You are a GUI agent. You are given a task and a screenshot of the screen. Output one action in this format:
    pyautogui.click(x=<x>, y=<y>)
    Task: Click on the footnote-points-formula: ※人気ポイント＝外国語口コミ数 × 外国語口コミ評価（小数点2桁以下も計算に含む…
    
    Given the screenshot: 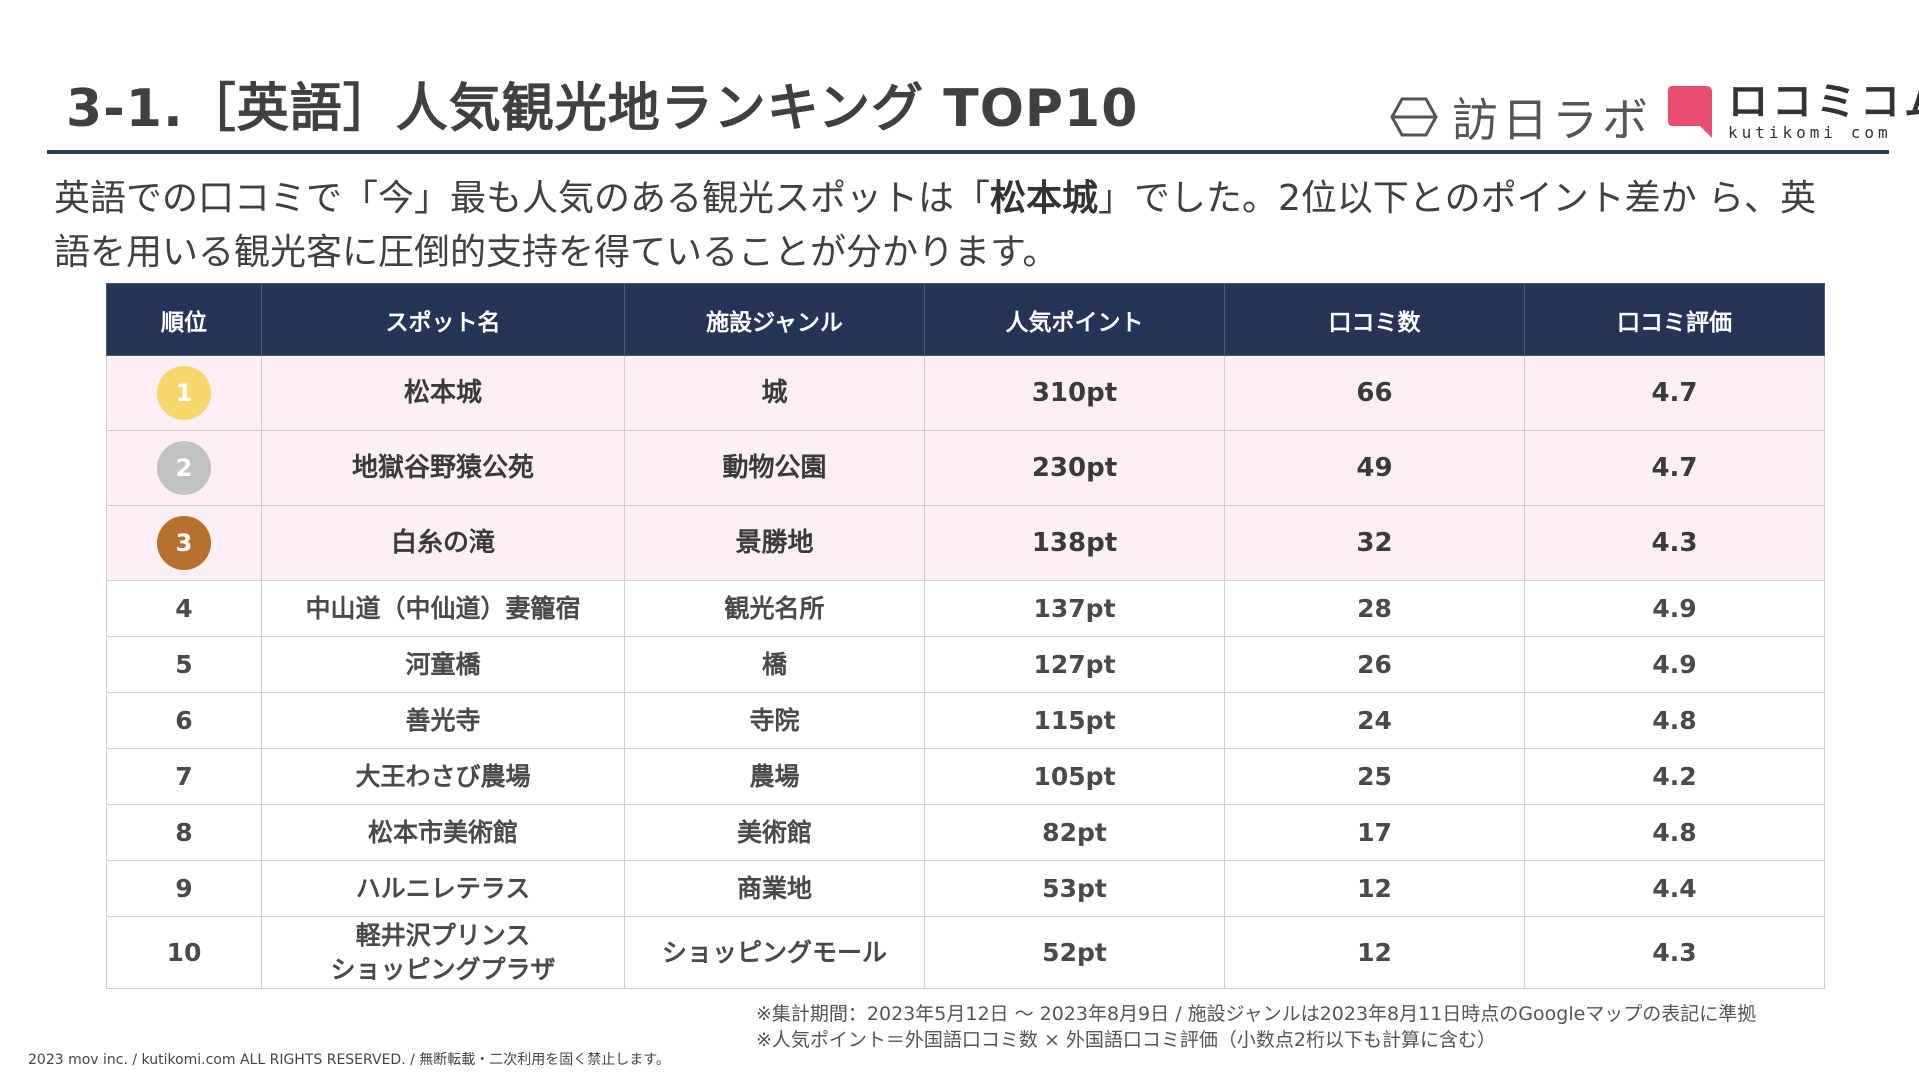 What is the action you would take?
    pyautogui.click(x=1126, y=1040)
    